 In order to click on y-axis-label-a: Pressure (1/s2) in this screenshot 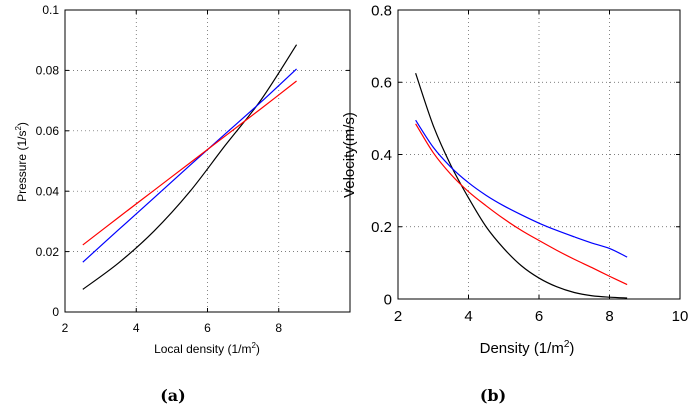, I will do `click(21, 162)`.